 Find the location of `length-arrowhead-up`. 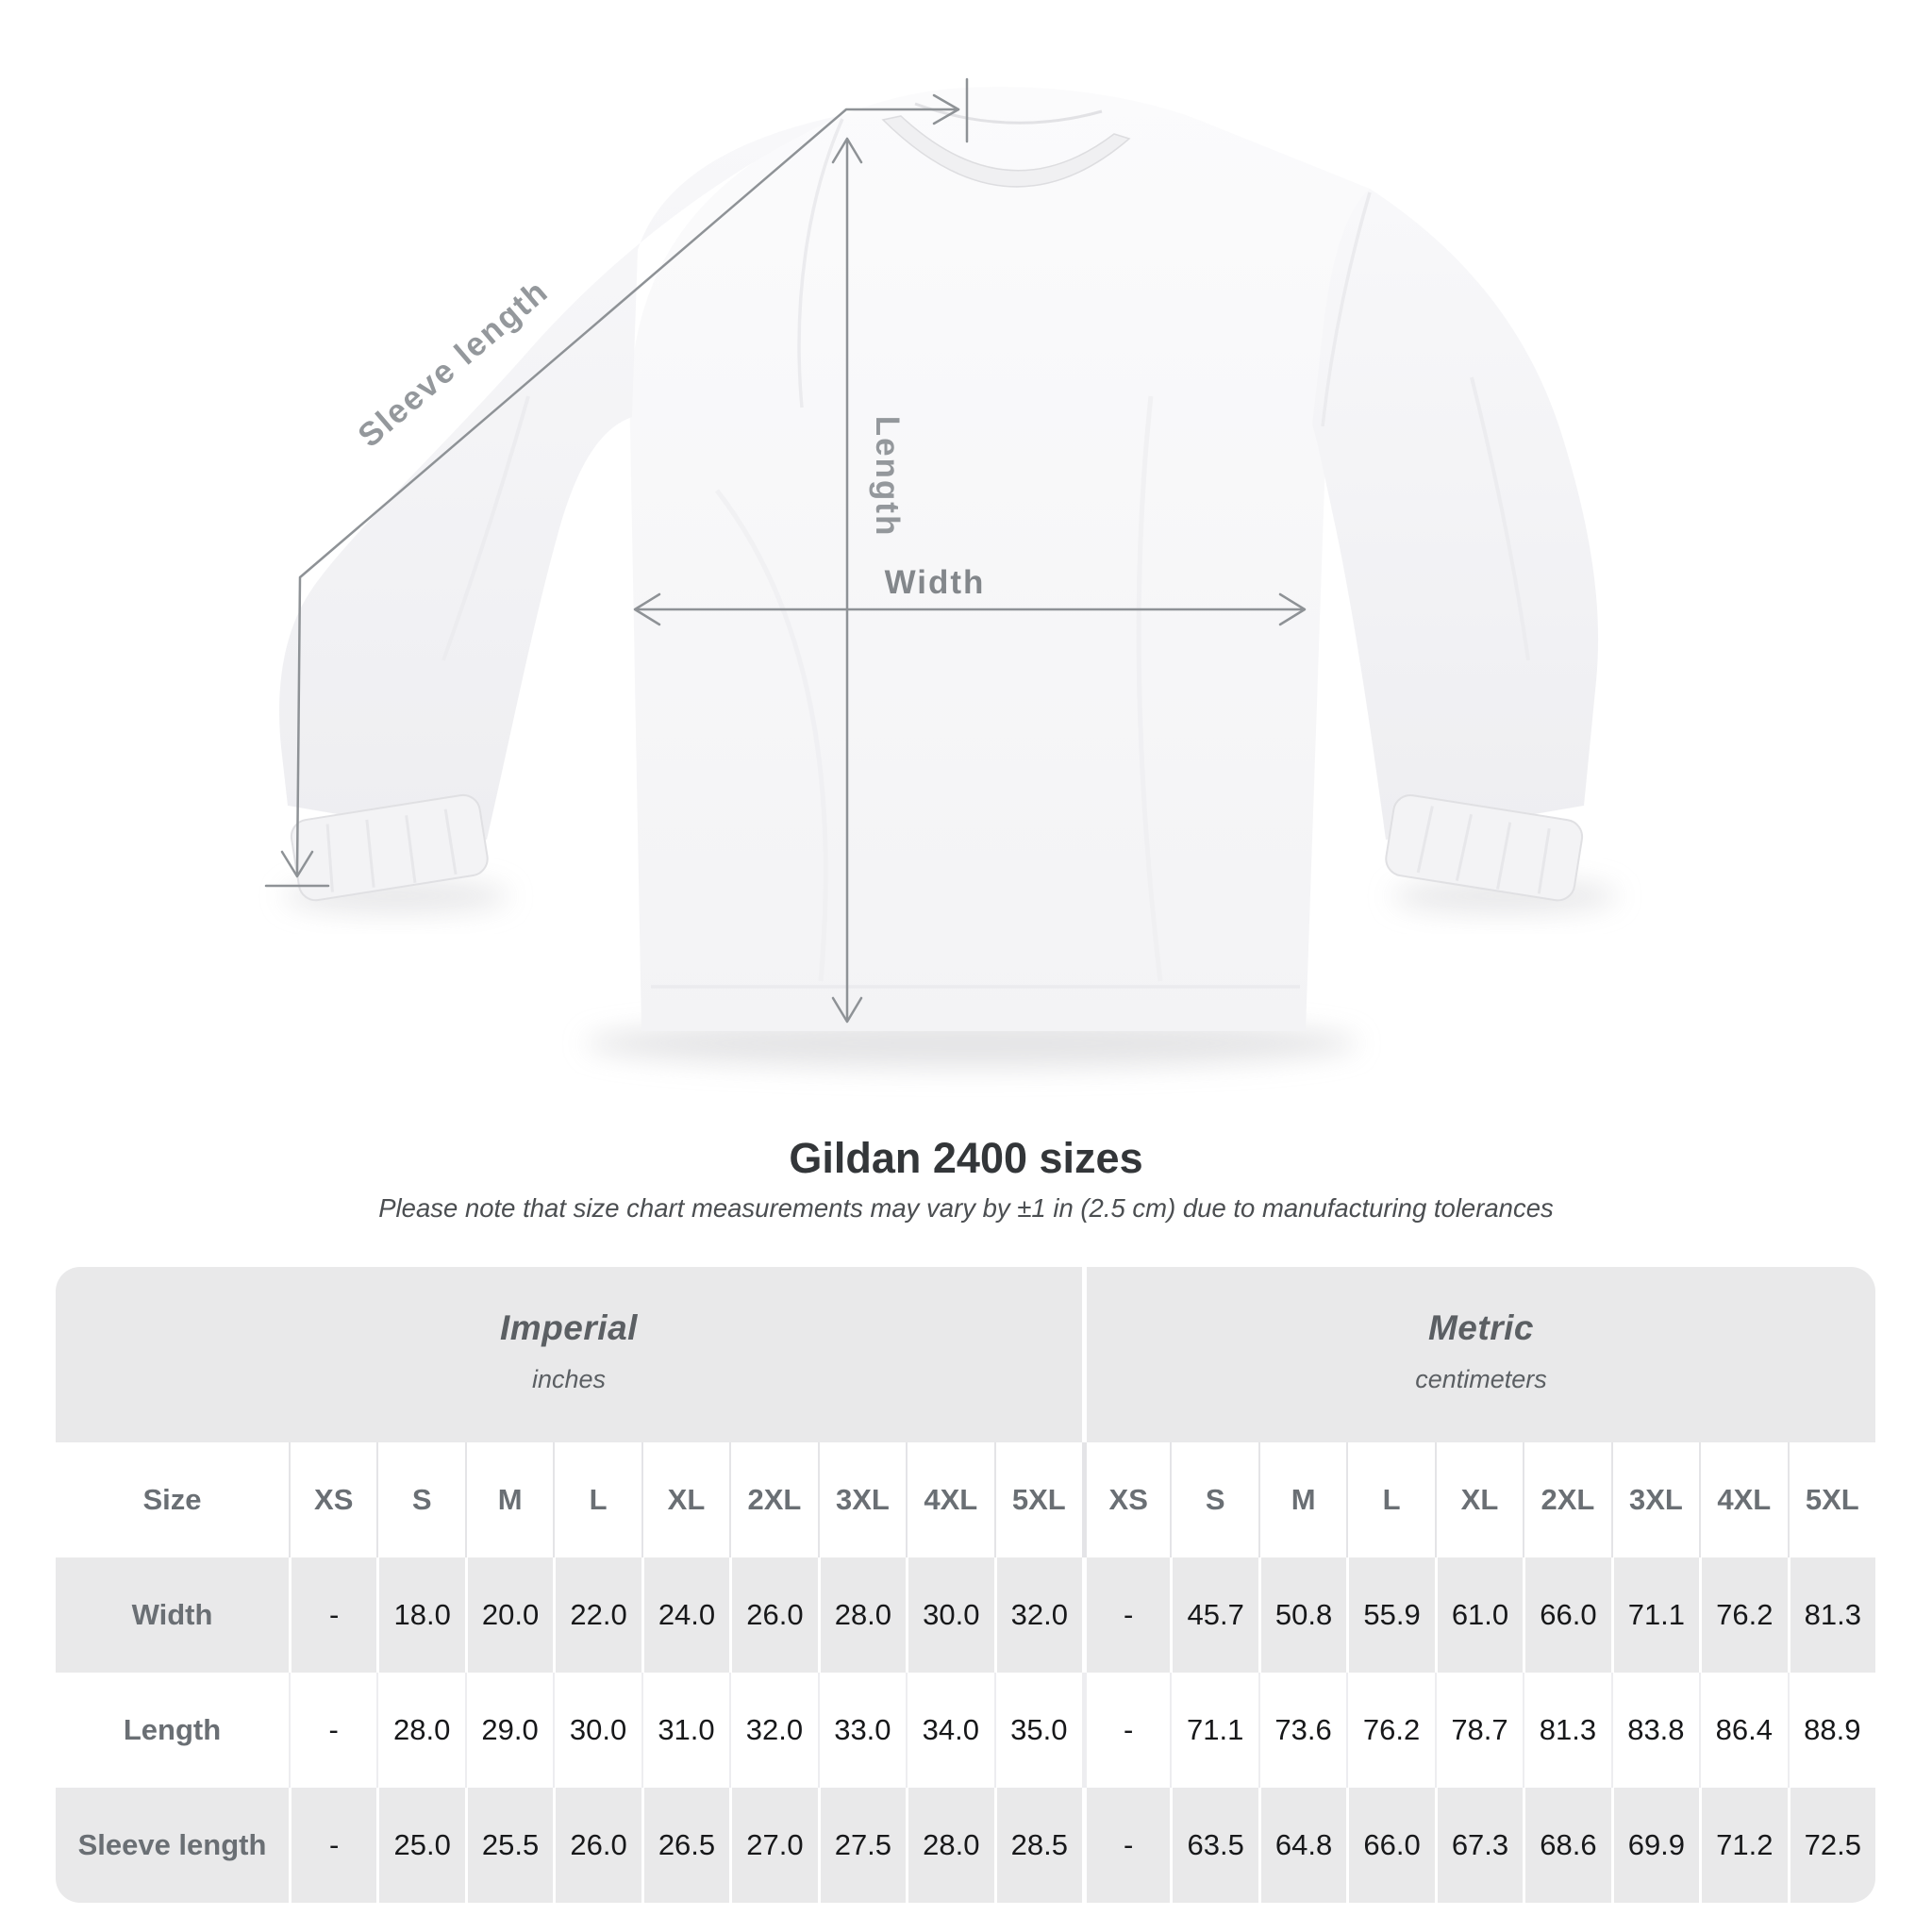

length-arrowhead-up is located at coordinates (847, 150).